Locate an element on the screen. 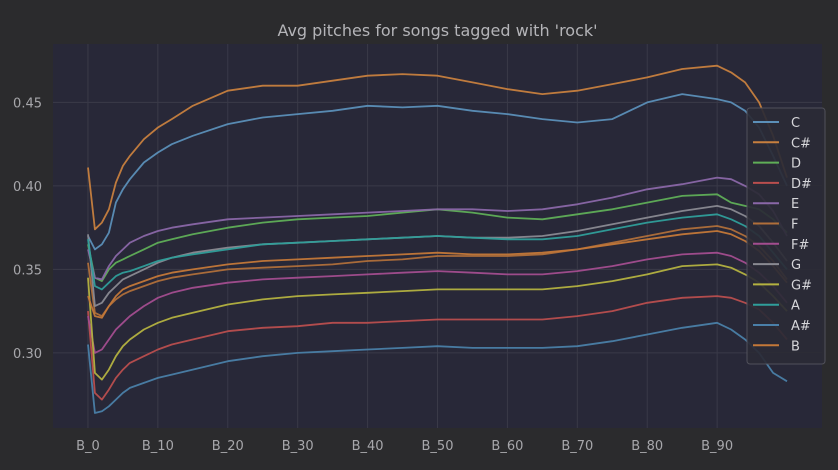  legend-label: D# is located at coordinates (801, 184).